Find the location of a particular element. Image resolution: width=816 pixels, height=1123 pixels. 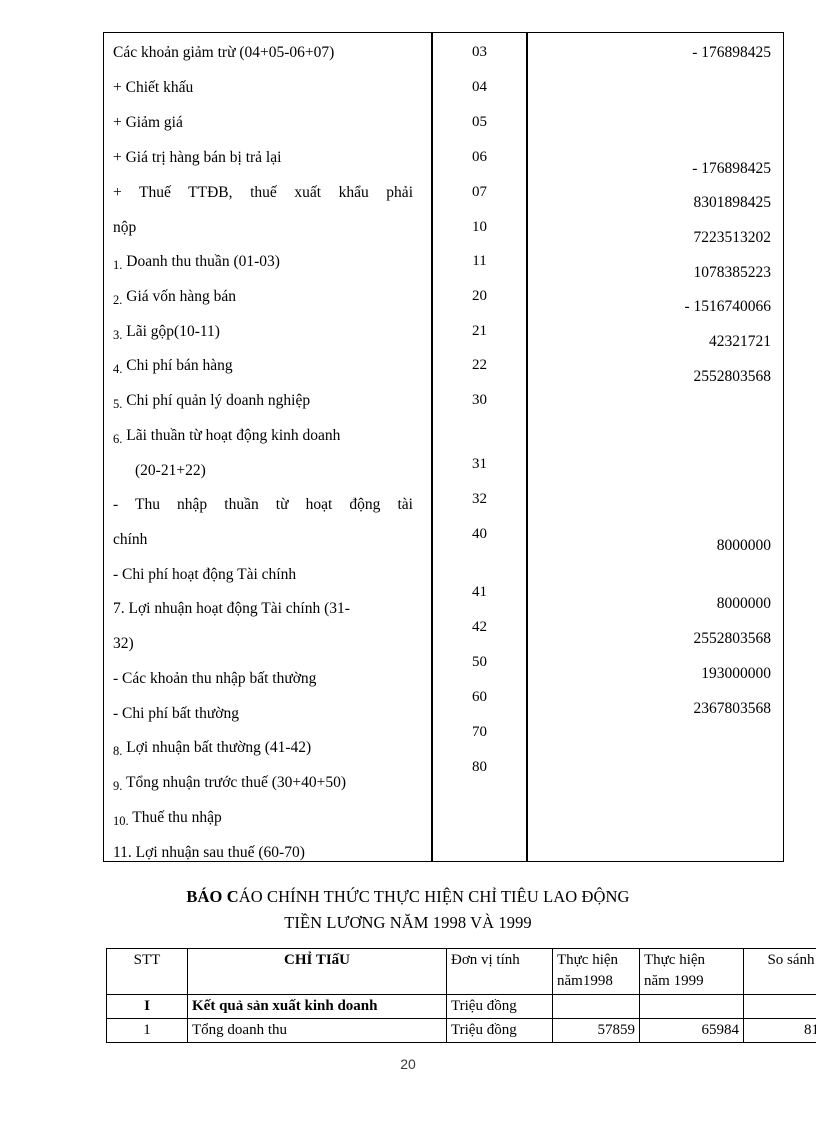

header-unit: Đơn vị tính is located at coordinates (499, 971).